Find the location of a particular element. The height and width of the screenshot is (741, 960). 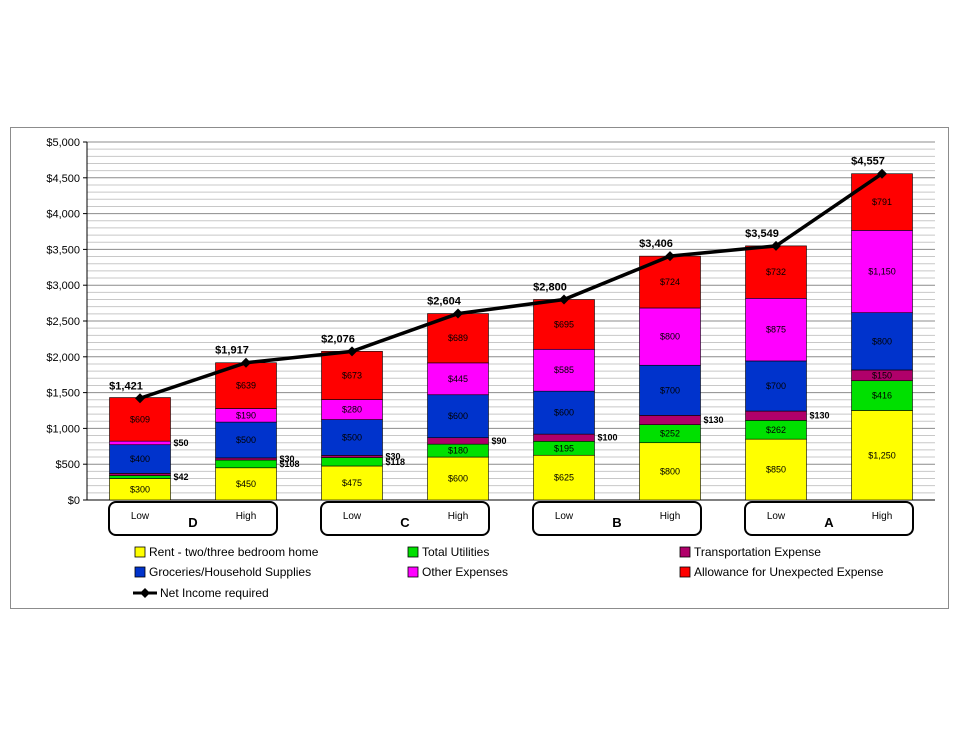

bar-segment-label: $875 is located at coordinates (776, 330).